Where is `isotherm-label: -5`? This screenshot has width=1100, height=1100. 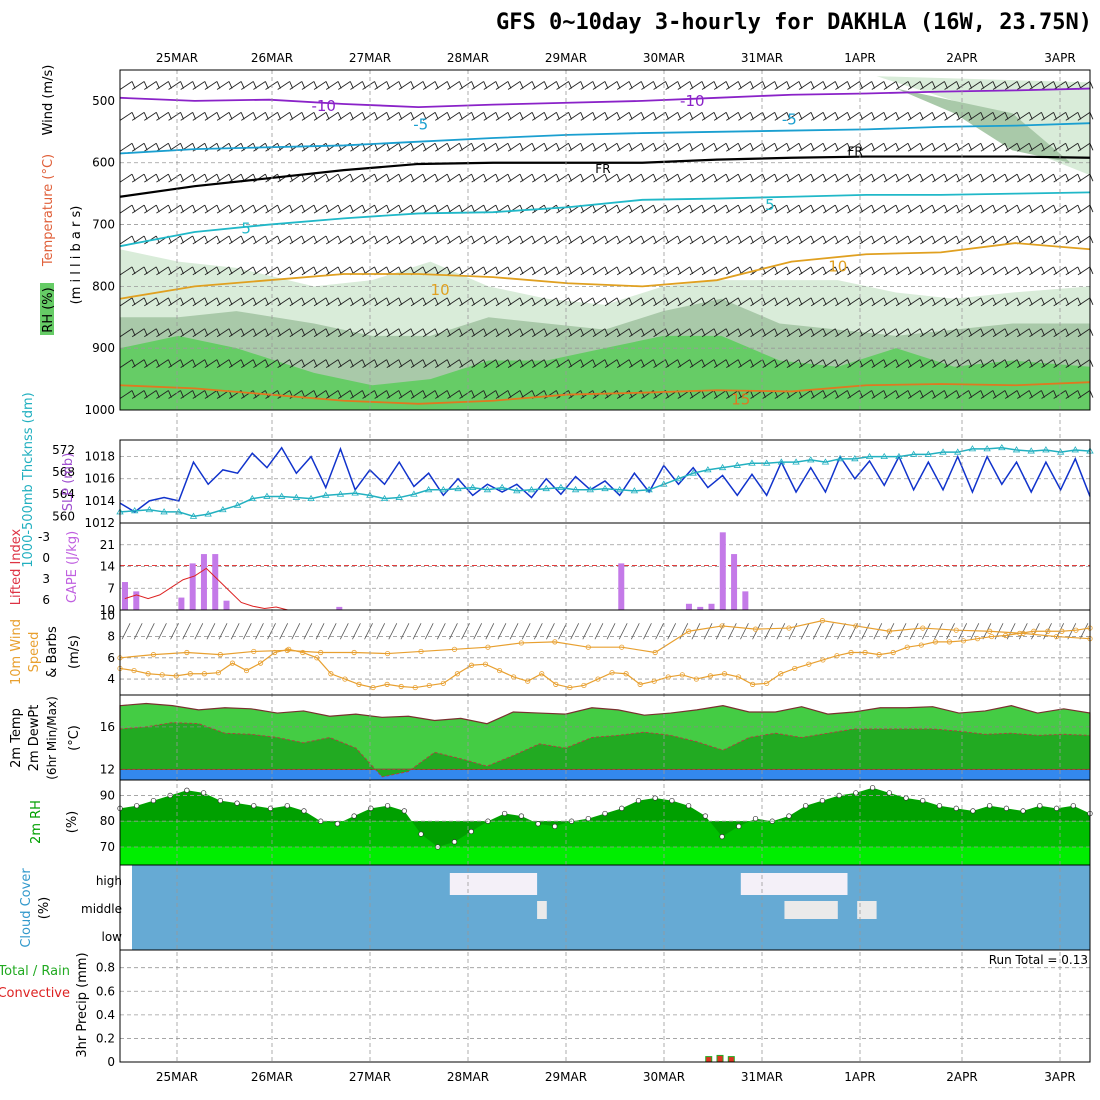
isotherm-label: -5 is located at coordinates (420, 124).